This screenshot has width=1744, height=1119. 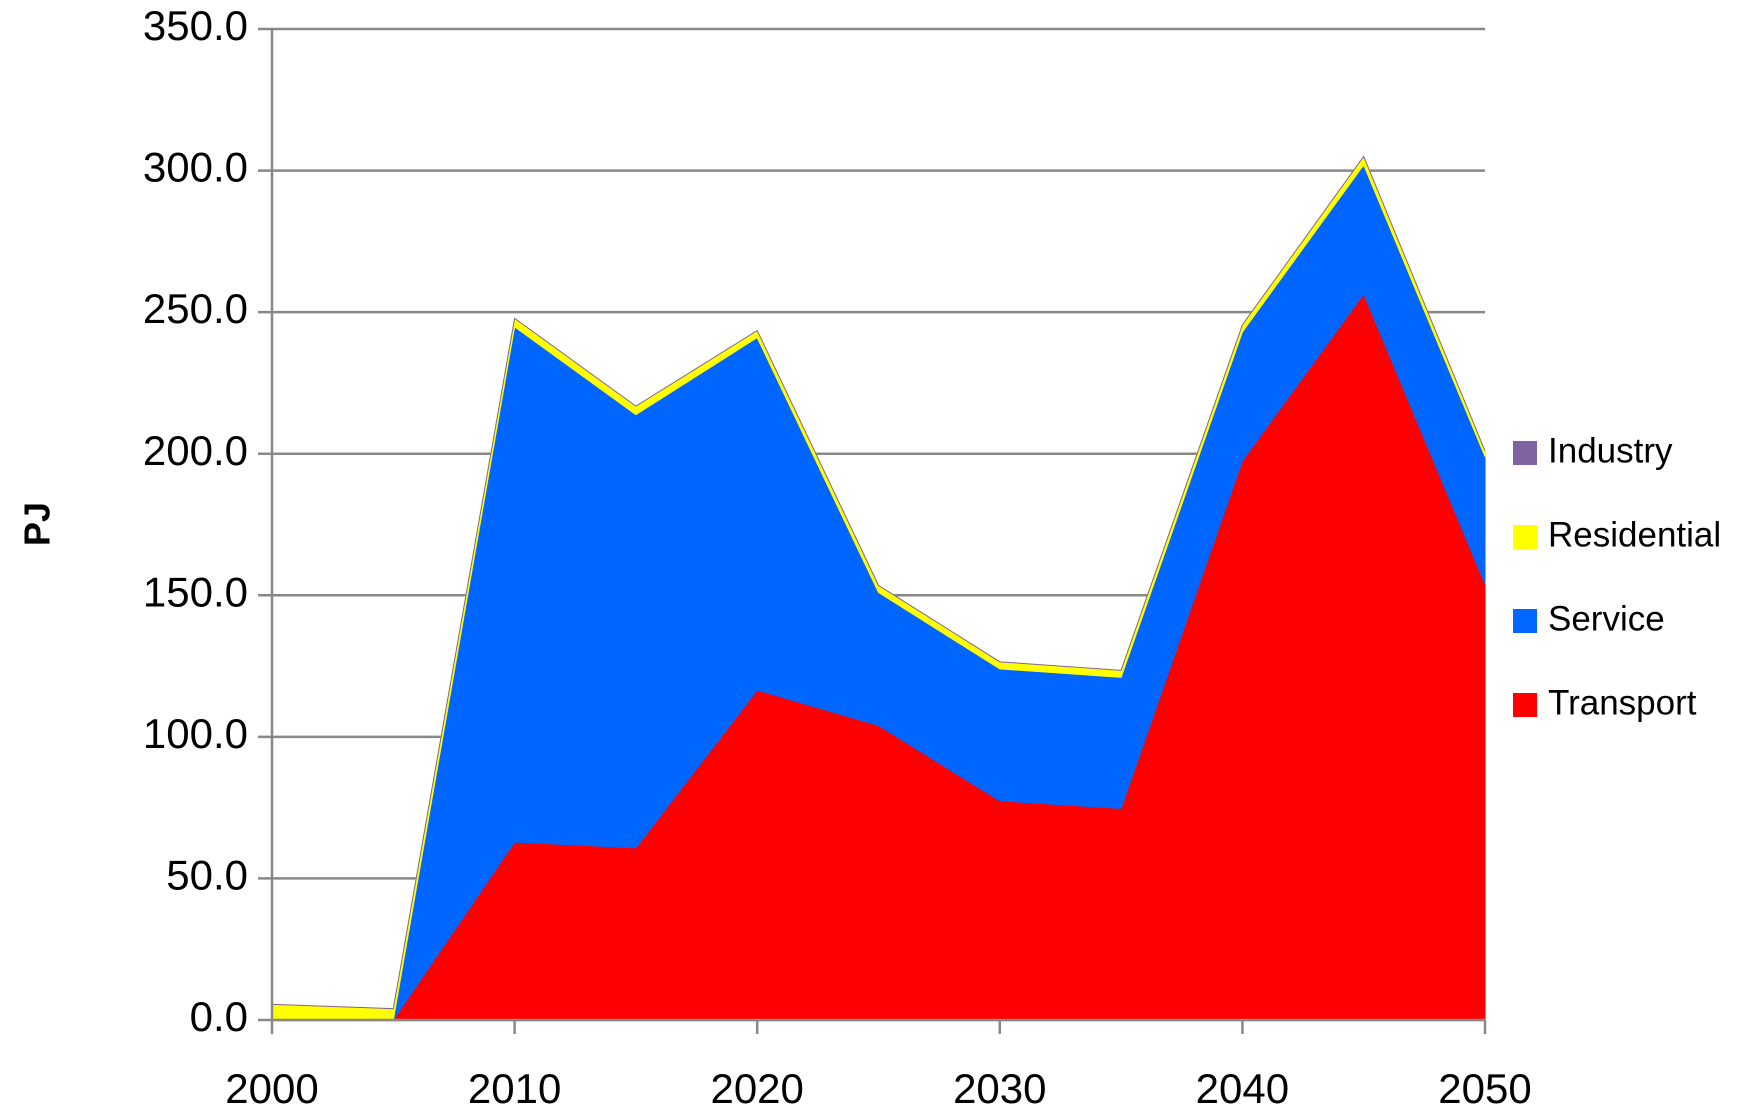 I want to click on y-tick-label: 350.0, so click(x=195, y=25).